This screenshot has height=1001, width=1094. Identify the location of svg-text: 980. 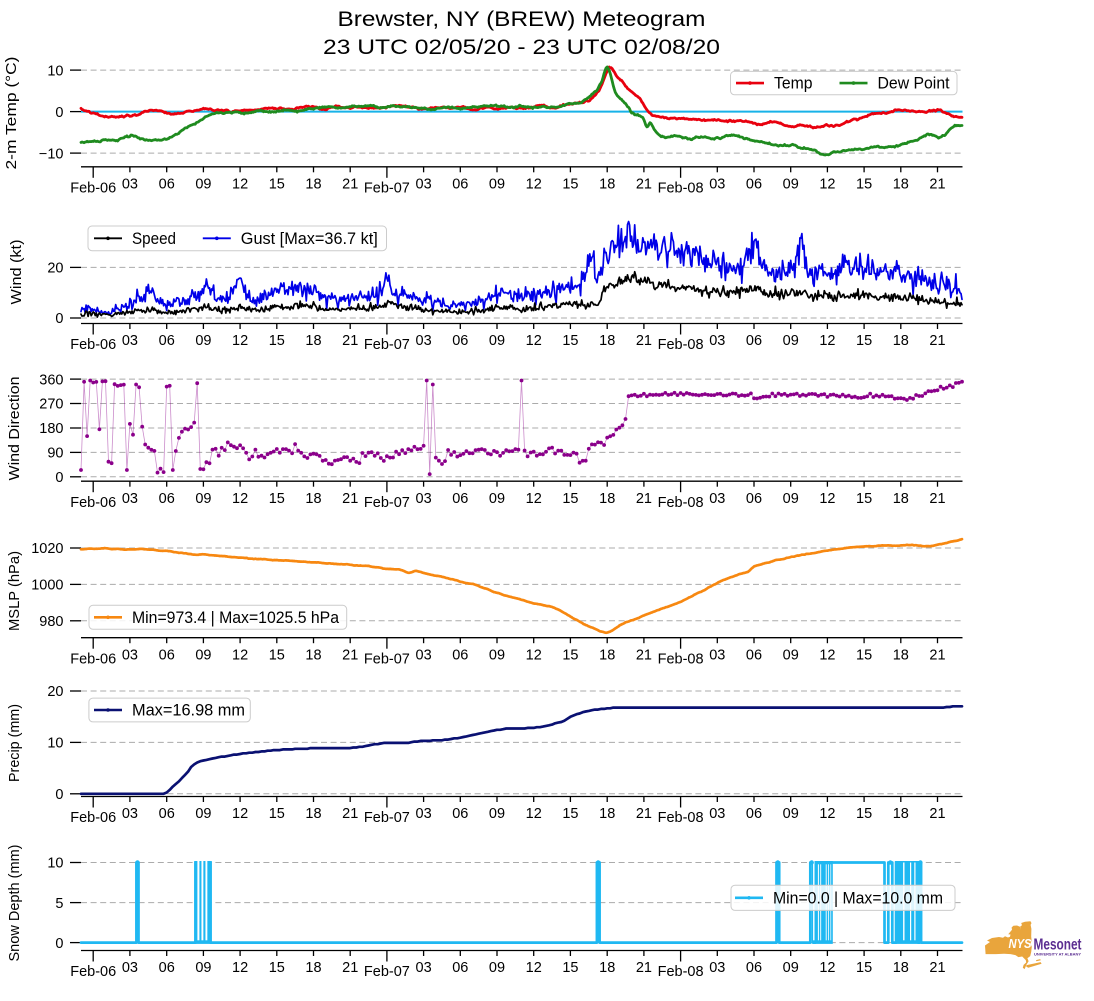
(51, 622).